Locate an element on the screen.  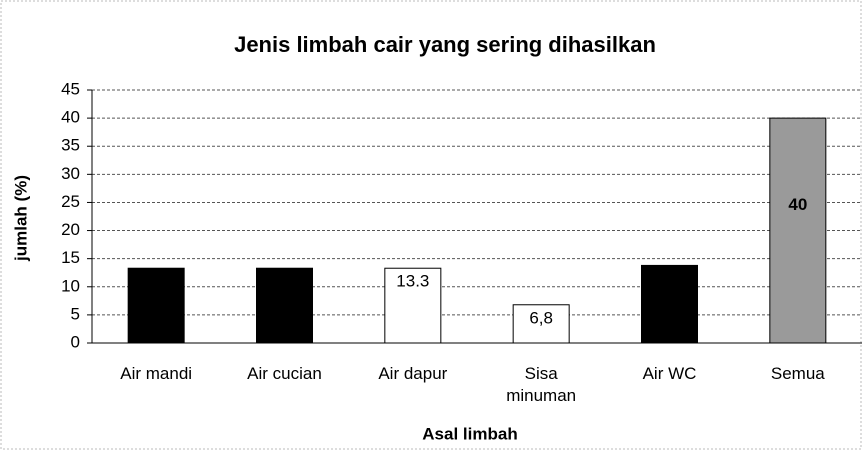
x-tick-label: Air cucian is located at coordinates (284, 373).